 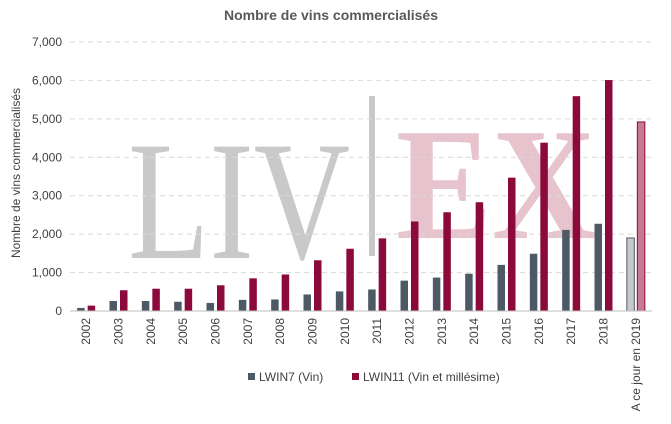 I want to click on x-tick-label: 2004, so click(x=151, y=331).